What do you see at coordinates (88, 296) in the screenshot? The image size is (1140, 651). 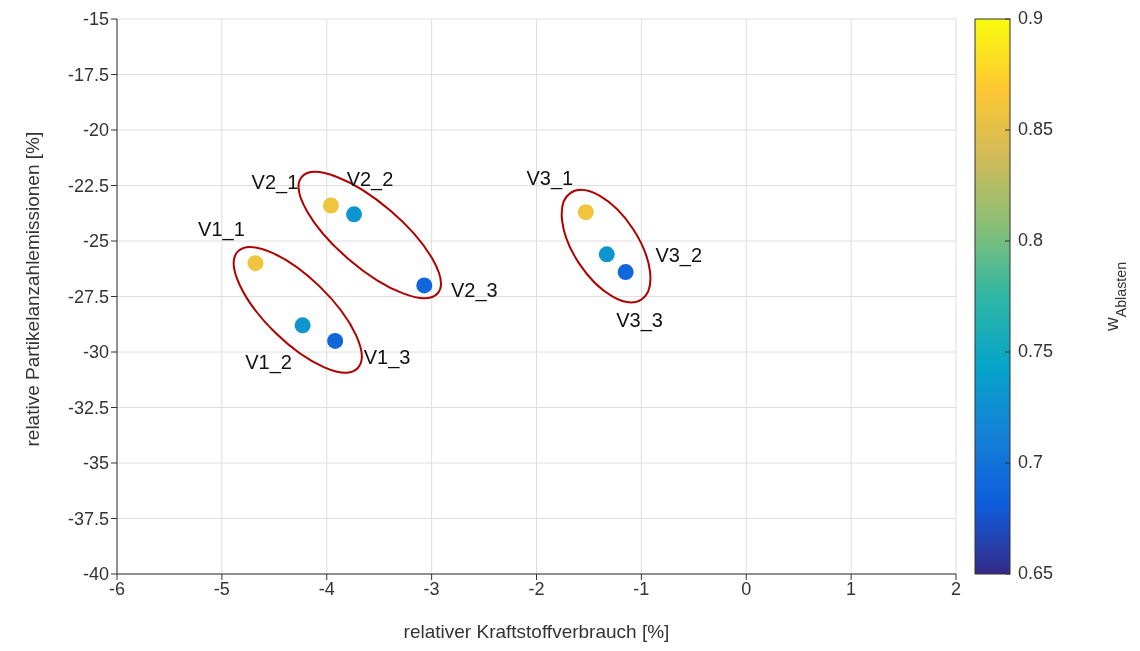 I see `y-tick-label: -27.5` at bounding box center [88, 296].